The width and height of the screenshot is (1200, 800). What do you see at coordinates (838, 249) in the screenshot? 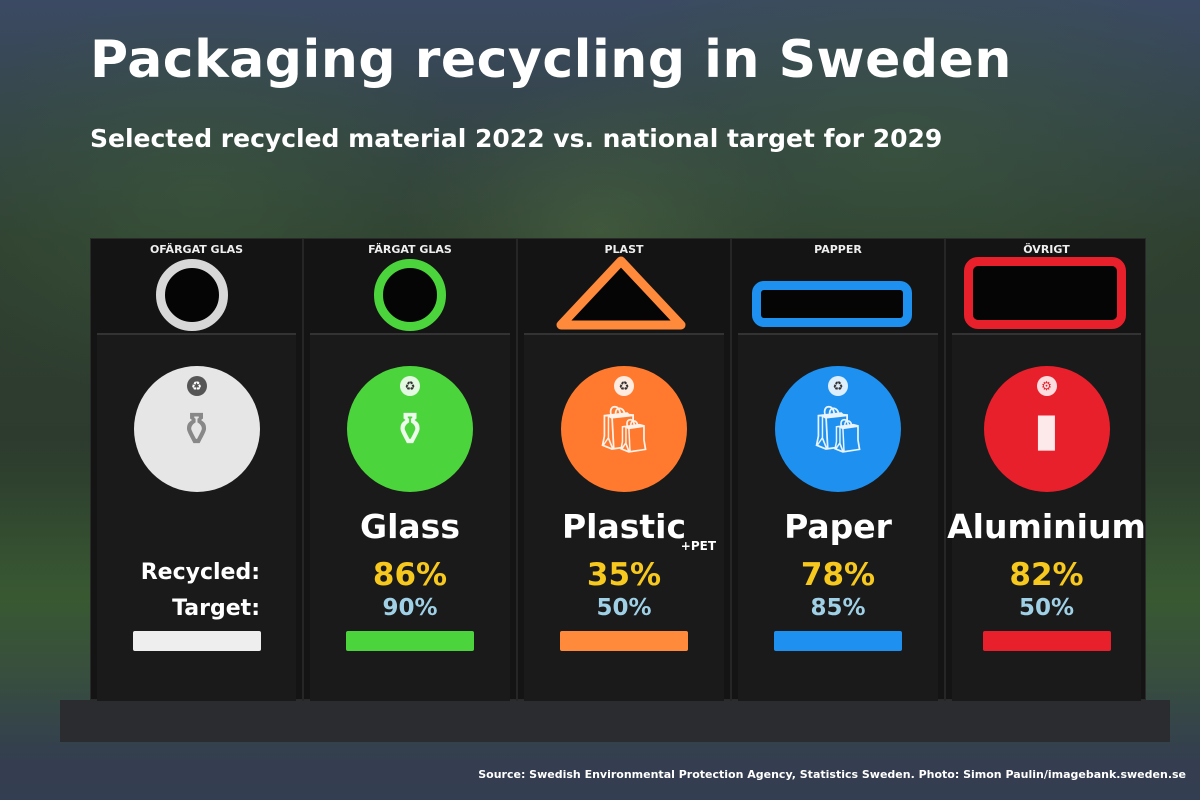
I see `bin-label: PAPPER` at bounding box center [838, 249].